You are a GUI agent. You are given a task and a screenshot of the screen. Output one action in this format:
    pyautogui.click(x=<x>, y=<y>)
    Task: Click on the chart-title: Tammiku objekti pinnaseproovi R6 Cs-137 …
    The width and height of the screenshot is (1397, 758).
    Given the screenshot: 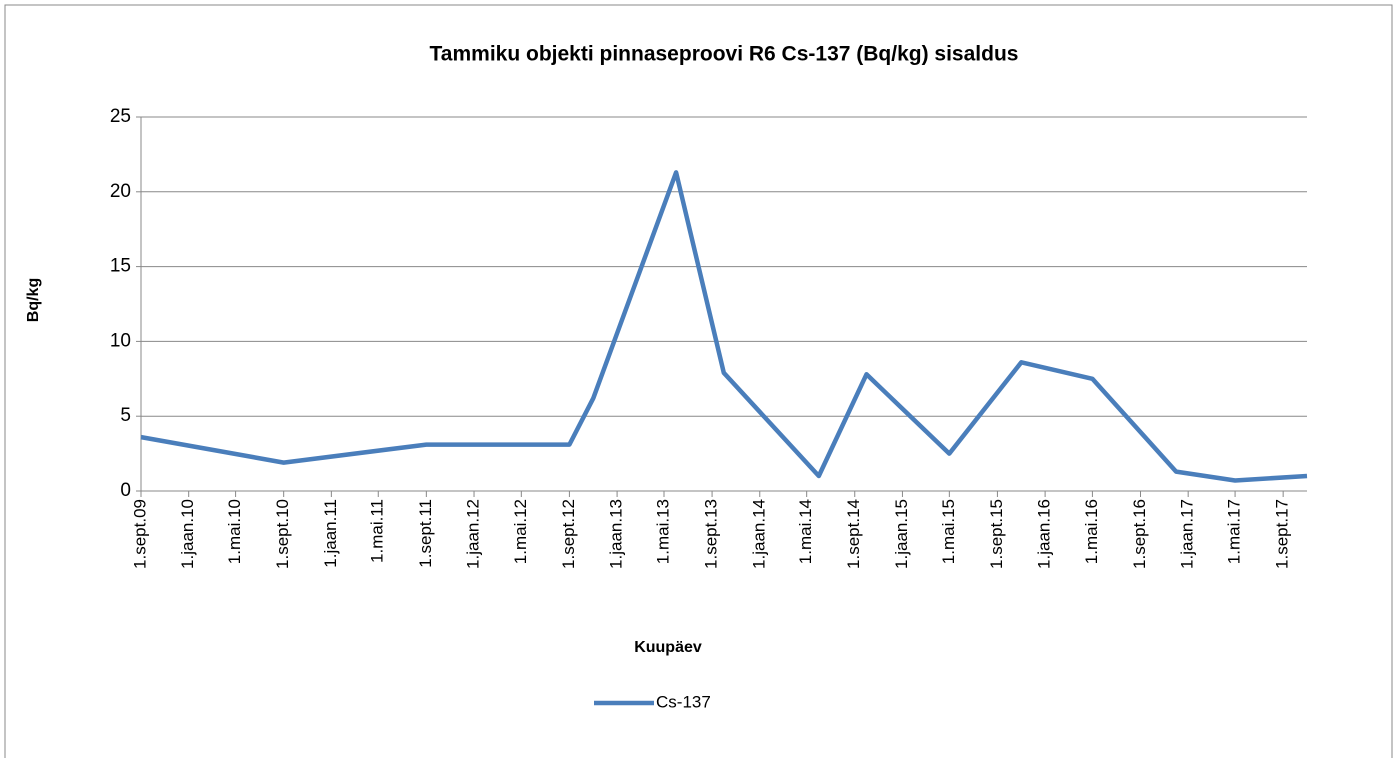 What is the action you would take?
    pyautogui.click(x=724, y=54)
    